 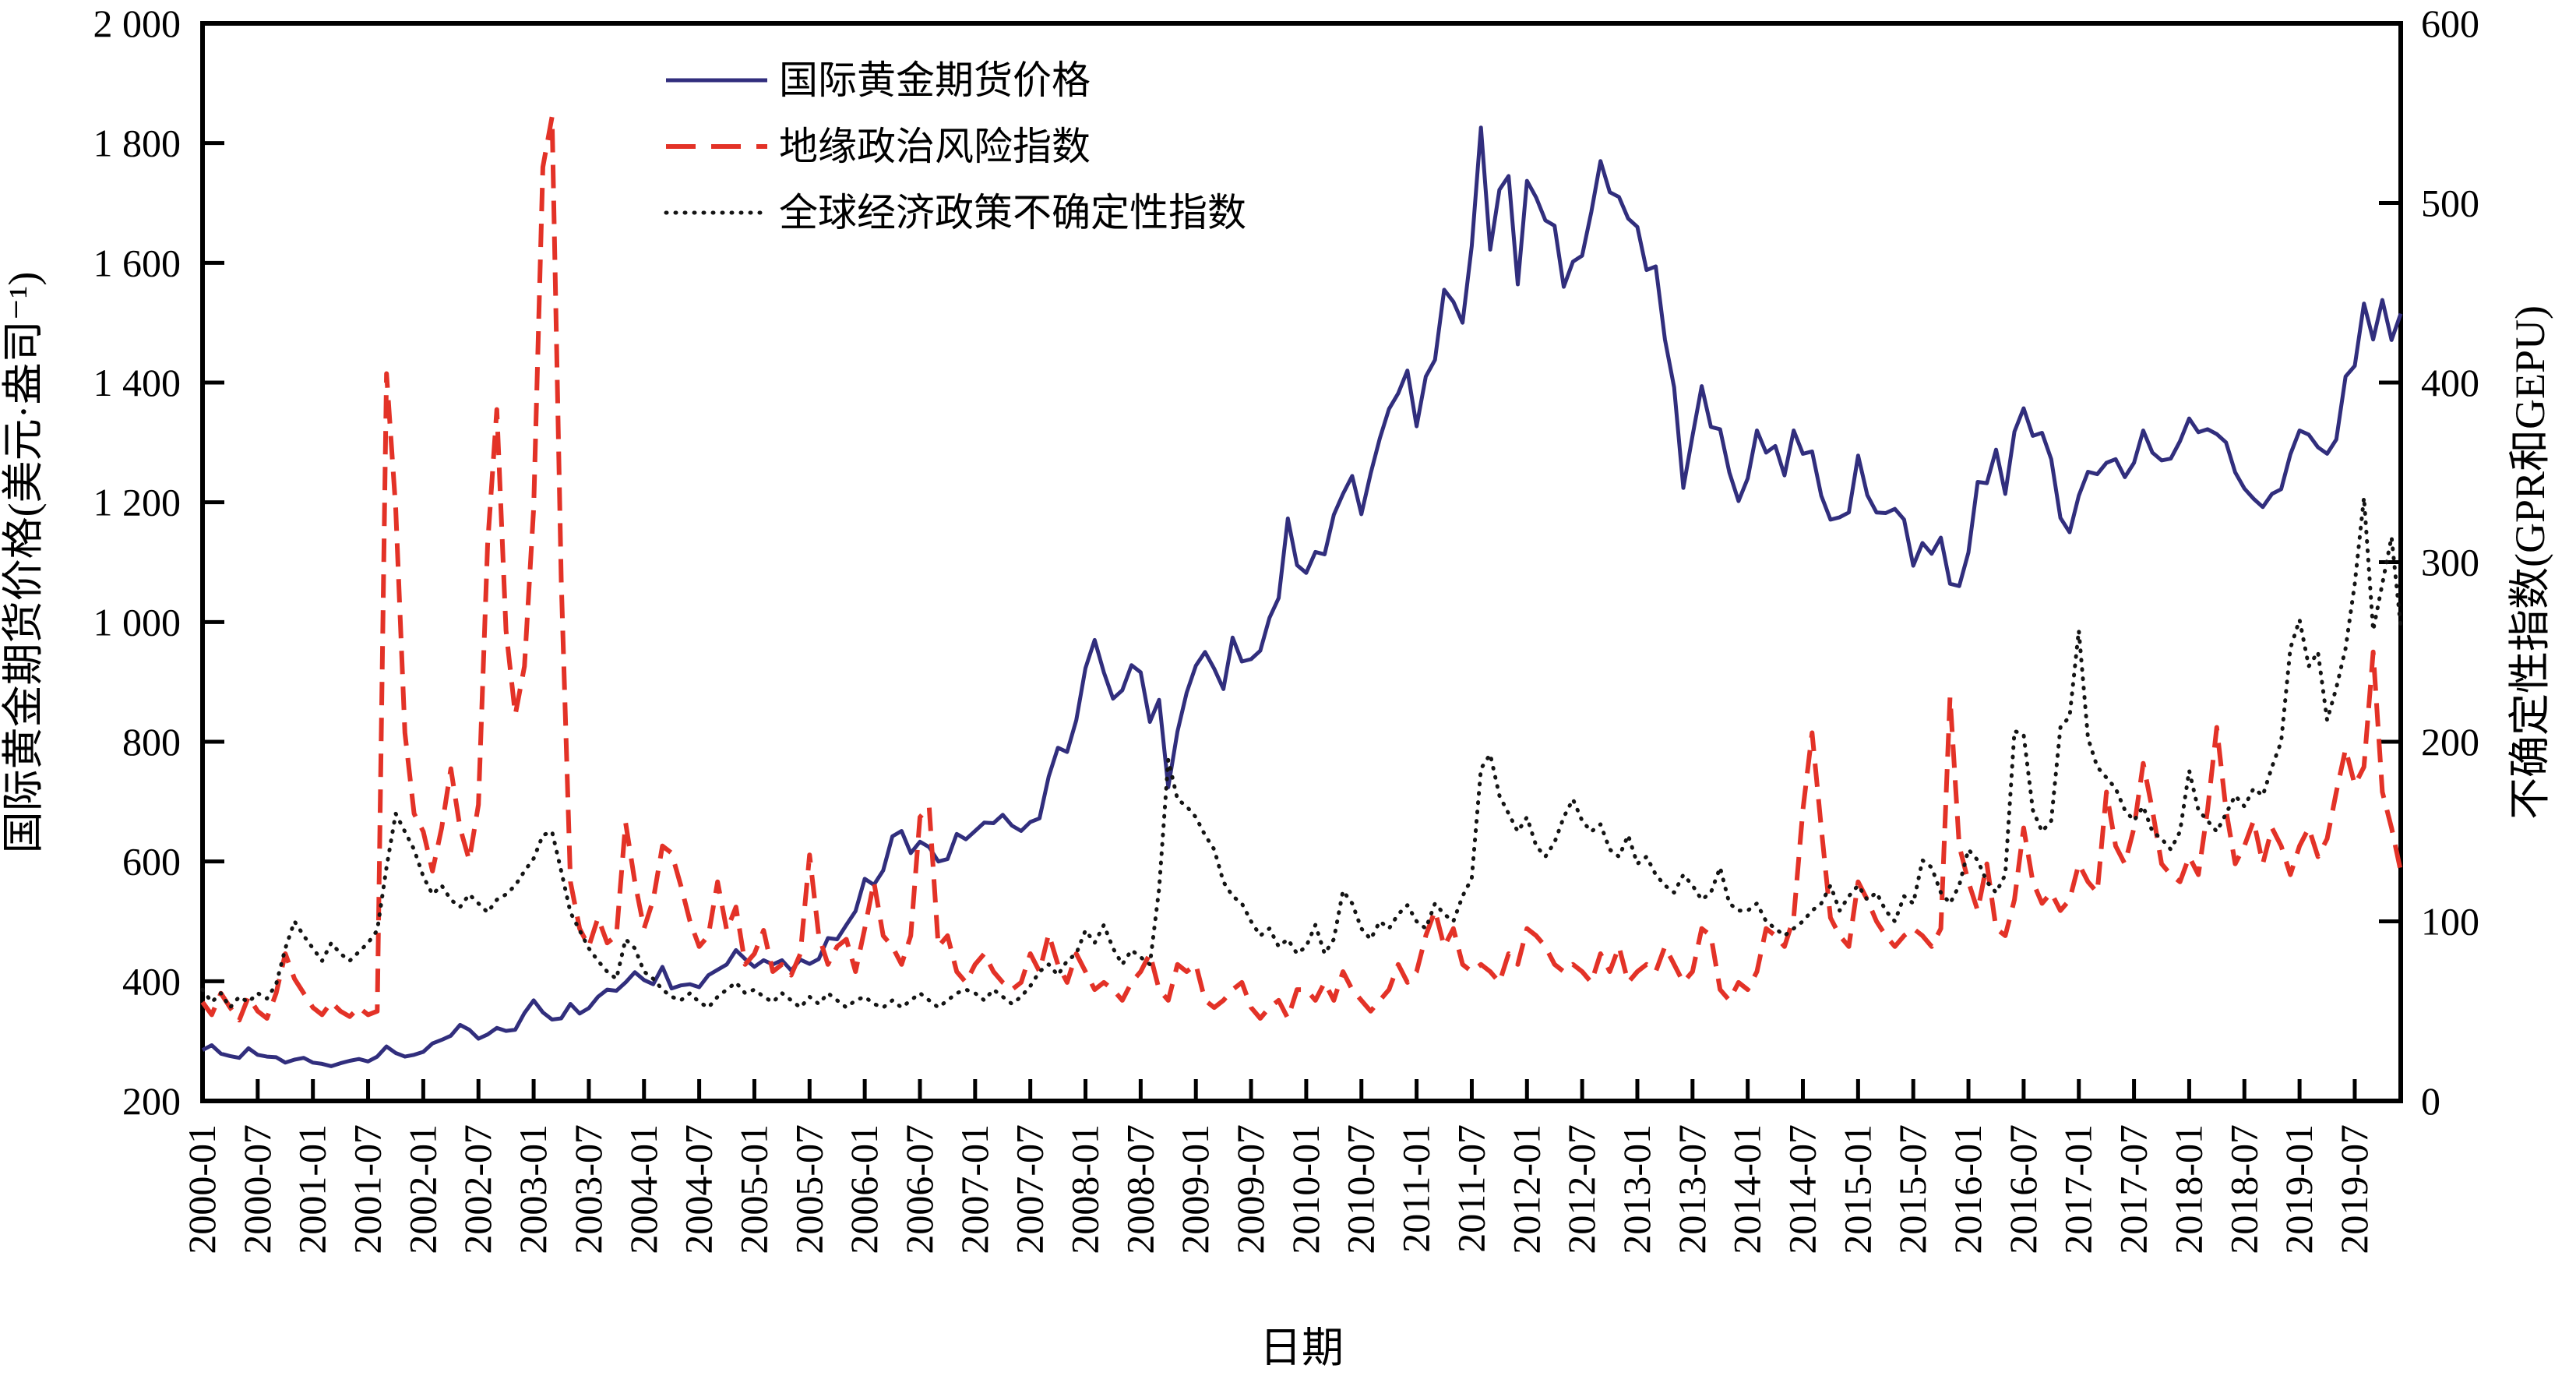 I want to click on x-tick-label: 2019-07, so click(x=2354, y=1189).